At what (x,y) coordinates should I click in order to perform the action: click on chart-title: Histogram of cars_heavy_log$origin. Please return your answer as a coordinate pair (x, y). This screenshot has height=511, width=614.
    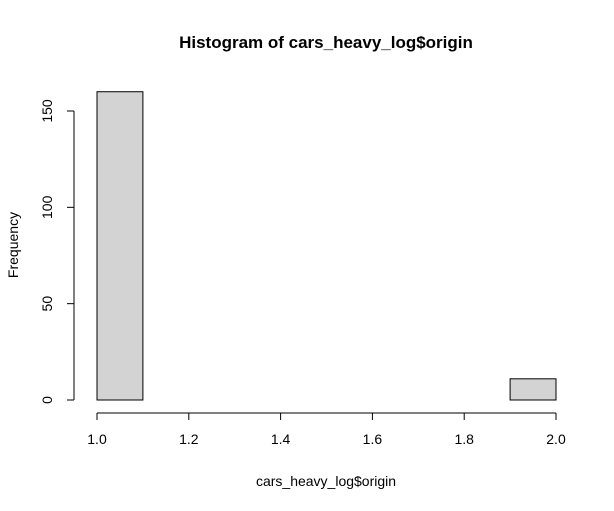
    Looking at the image, I should click on (326, 42).